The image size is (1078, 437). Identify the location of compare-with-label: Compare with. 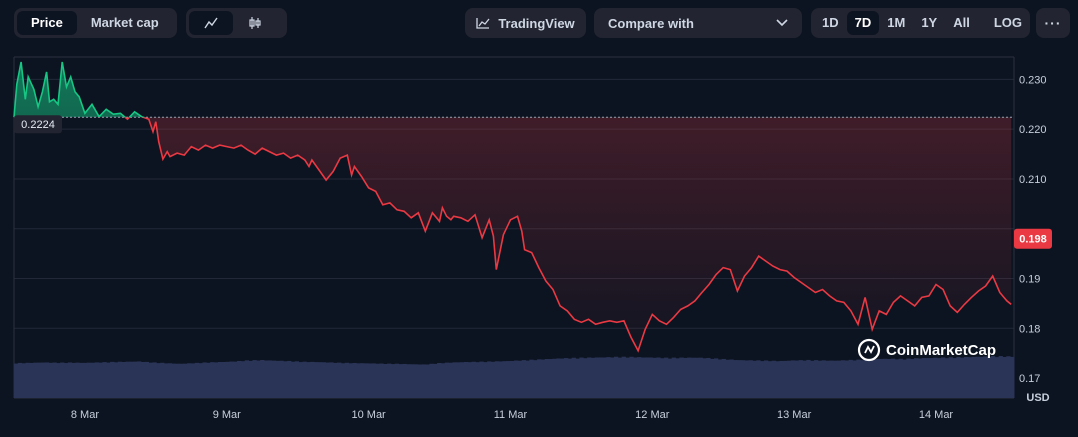
(651, 23).